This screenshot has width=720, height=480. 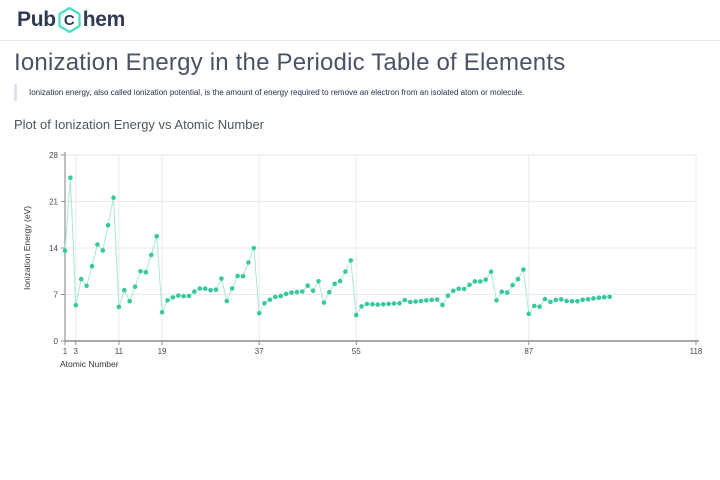 What do you see at coordinates (71, 20) in the screenshot?
I see `pubchem-logo: Pub C hem` at bounding box center [71, 20].